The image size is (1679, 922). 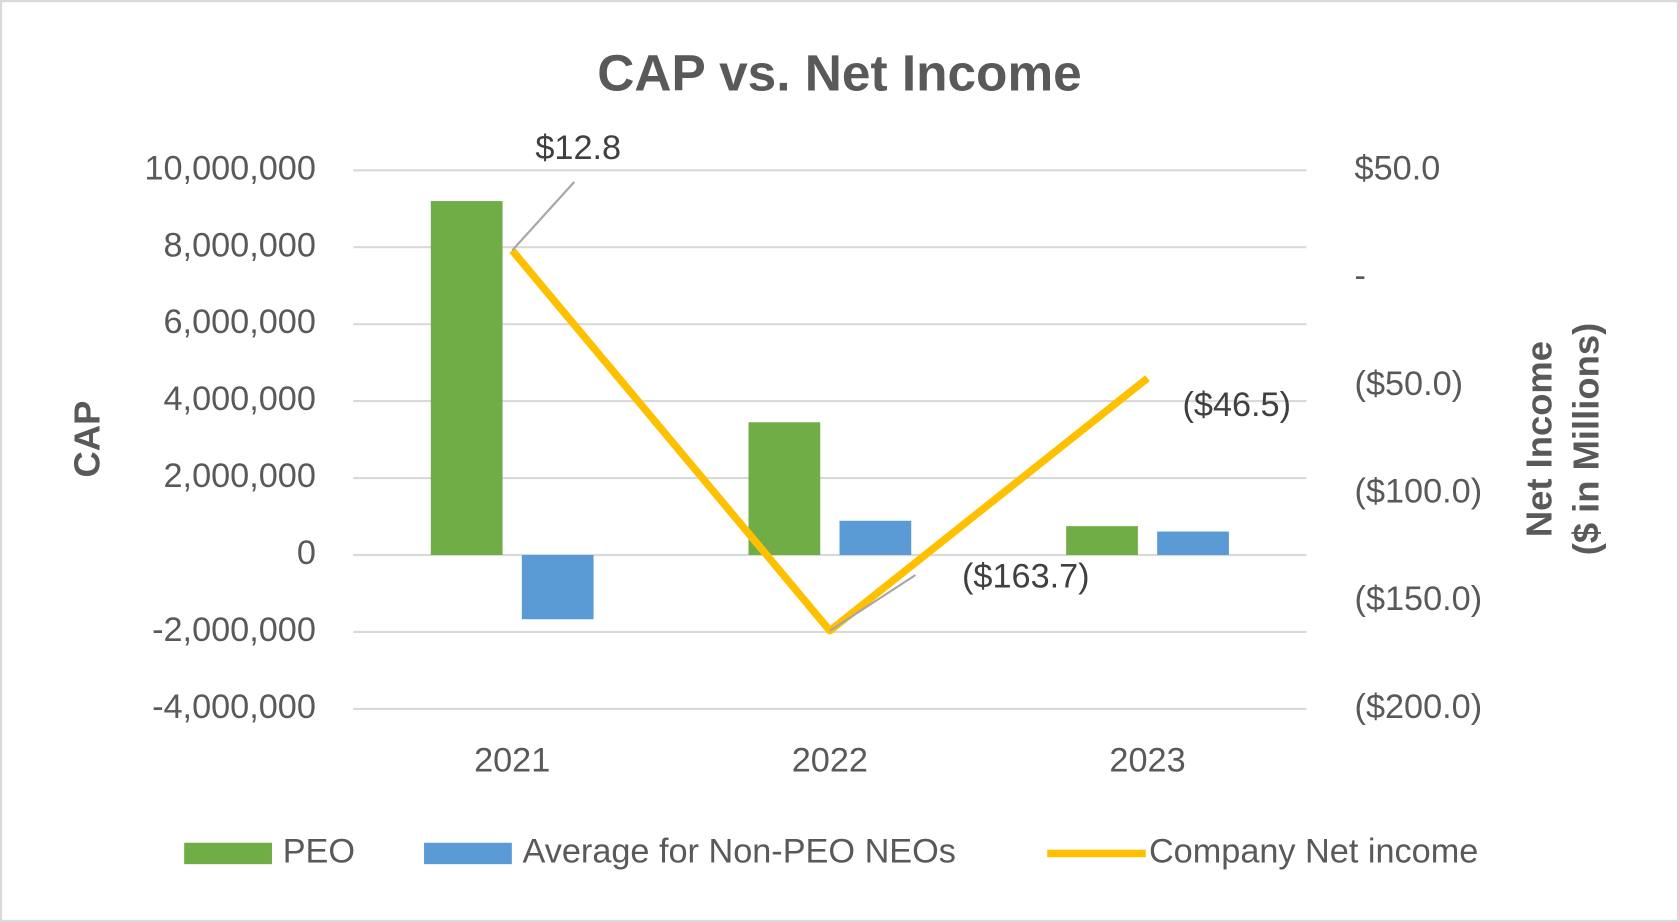 What do you see at coordinates (240, 476) in the screenshot?
I see `y-tick-label: 2,000,000` at bounding box center [240, 476].